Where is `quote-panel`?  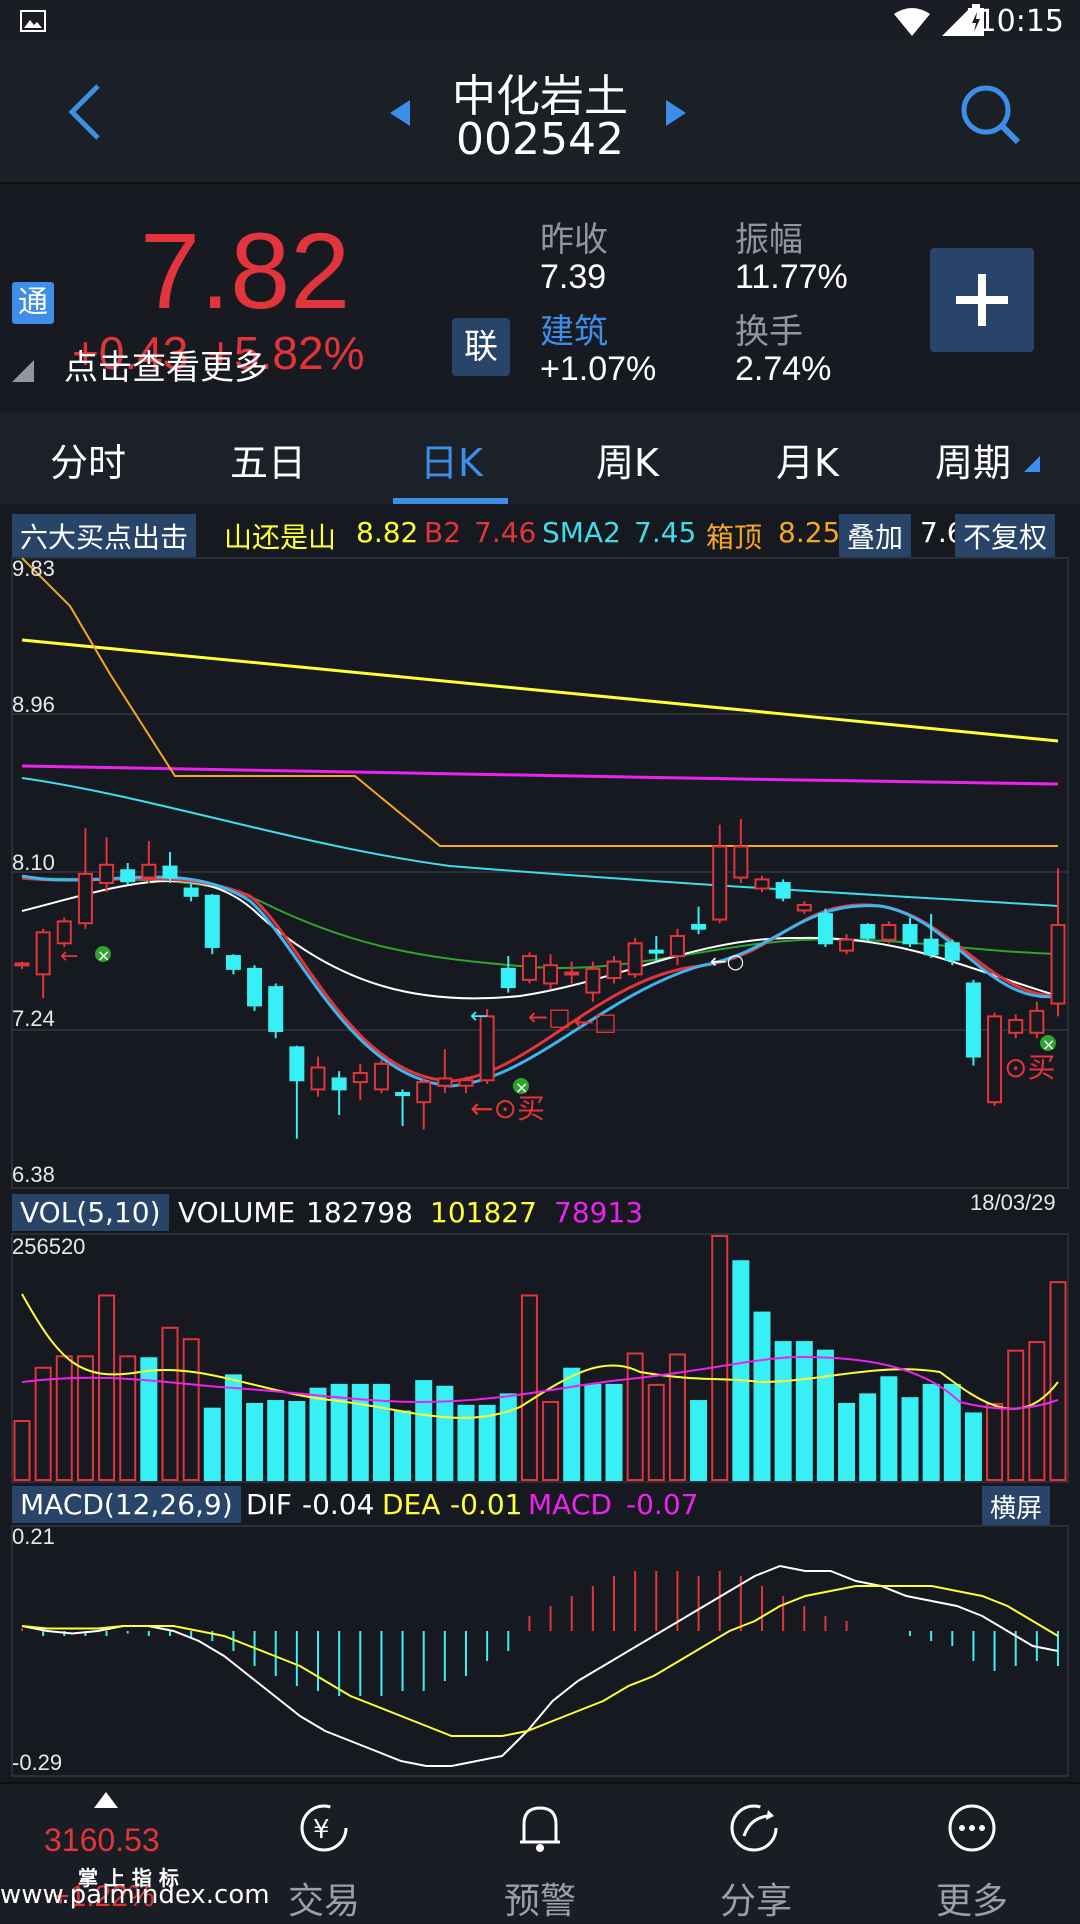
quote-panel is located at coordinates (540, 296).